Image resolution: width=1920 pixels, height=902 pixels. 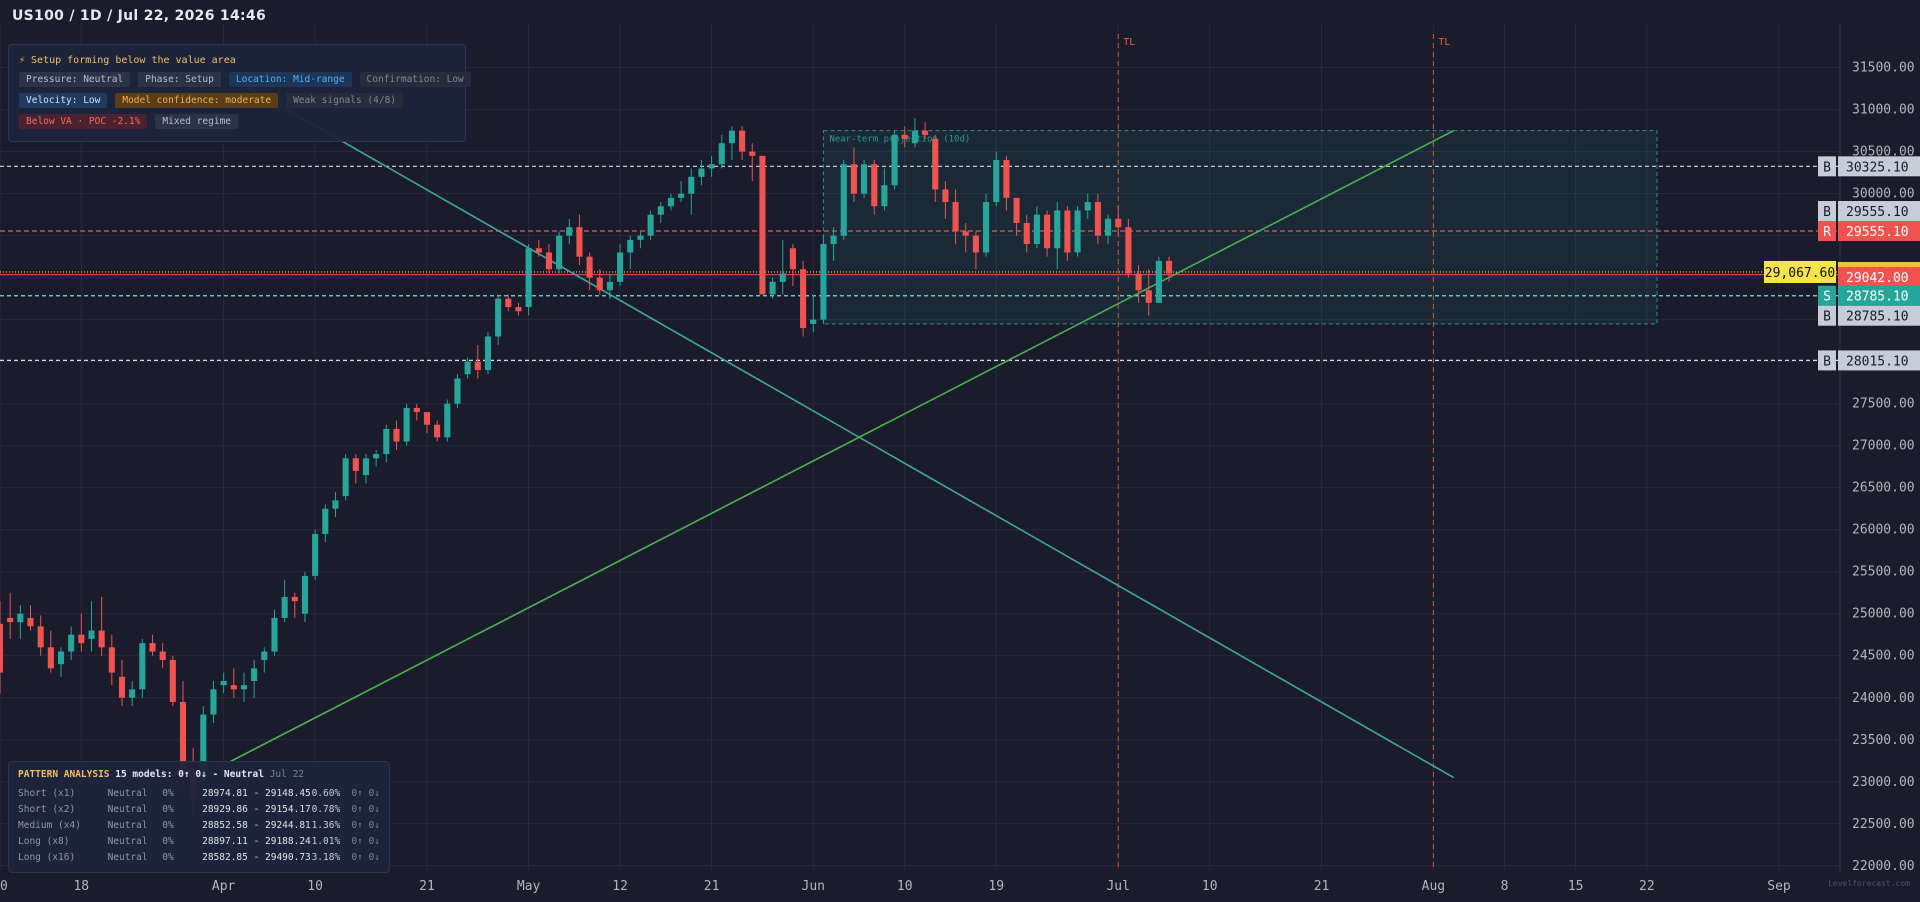 I want to click on current-price-tag-bg, so click(x=1800, y=271).